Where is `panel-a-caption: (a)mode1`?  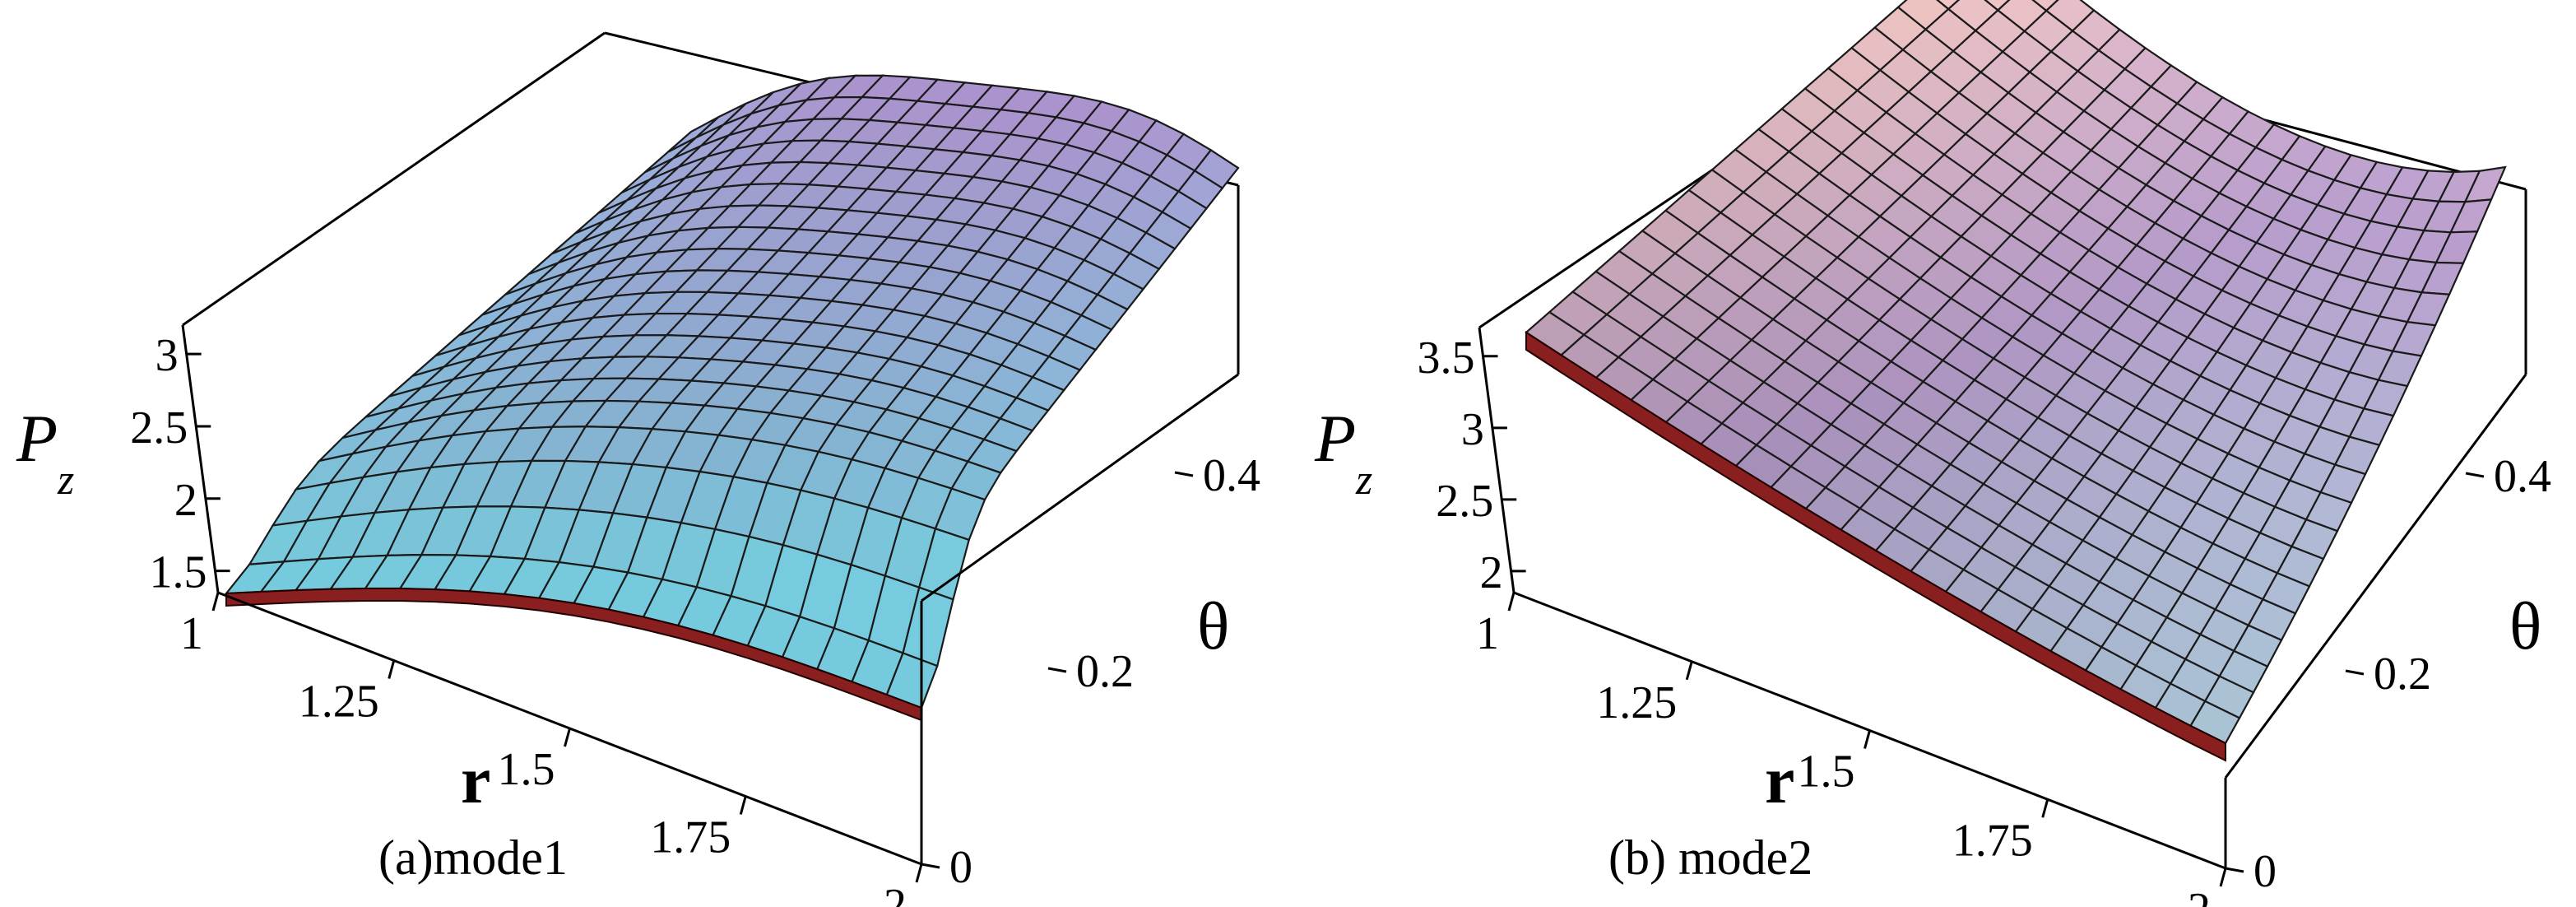
panel-a-caption: (a)mode1 is located at coordinates (473, 858).